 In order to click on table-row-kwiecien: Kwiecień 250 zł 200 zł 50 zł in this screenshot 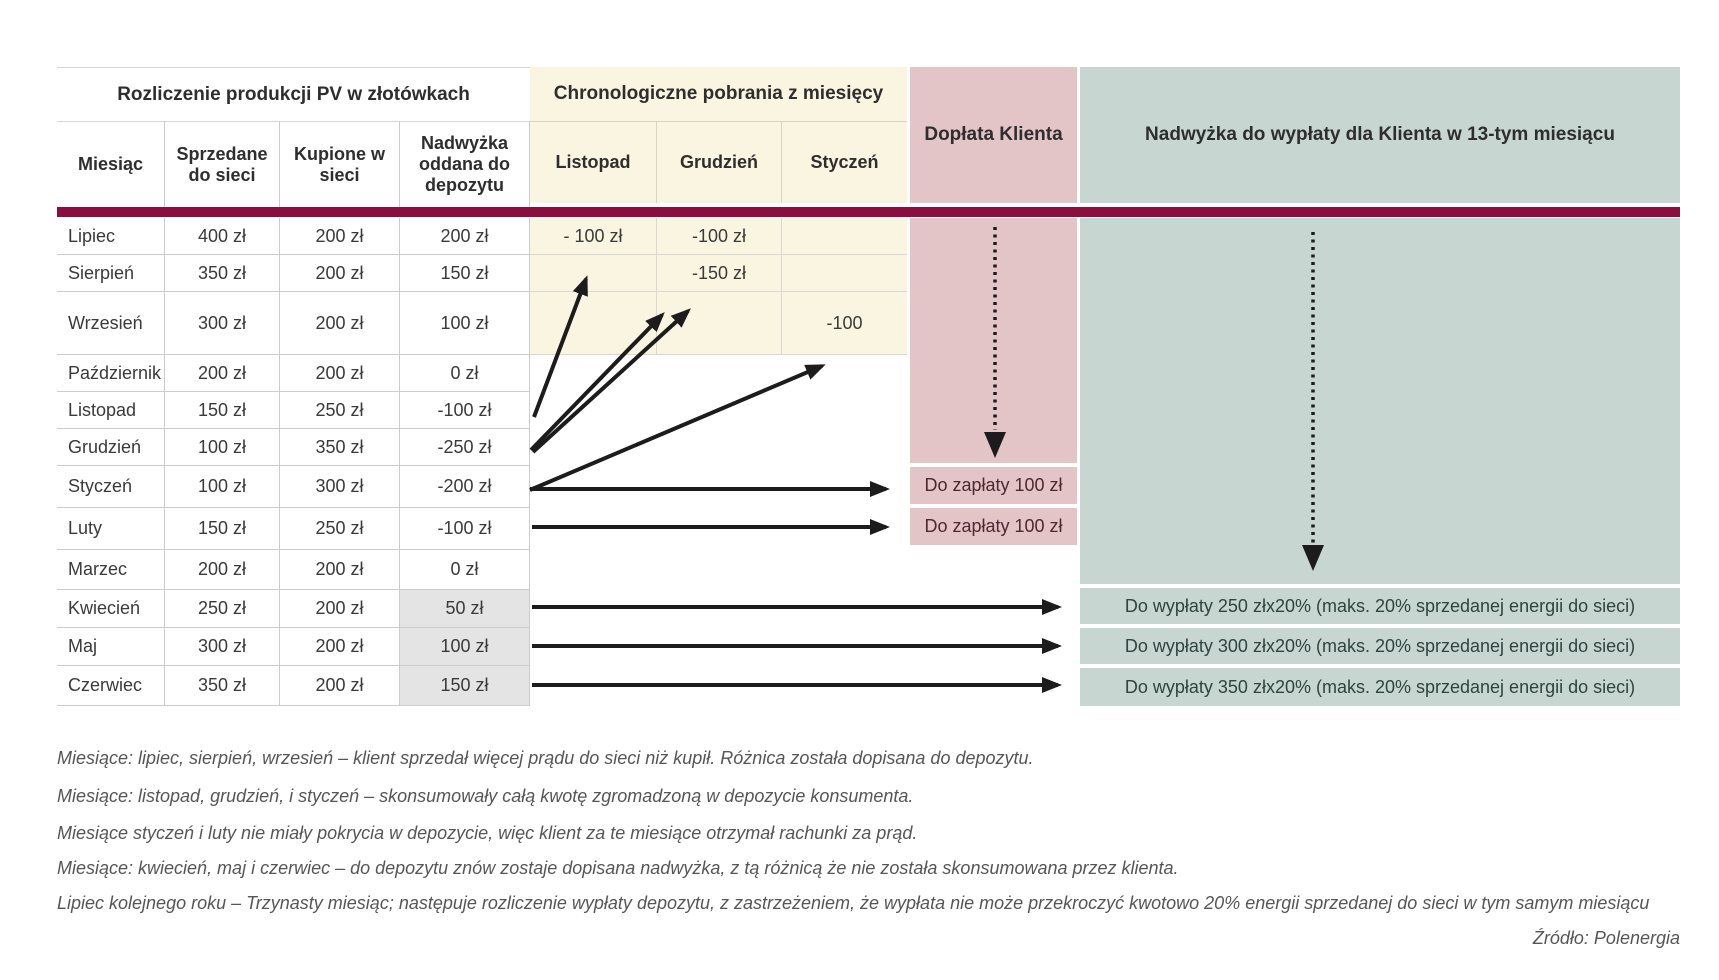, I will do `click(293, 609)`.